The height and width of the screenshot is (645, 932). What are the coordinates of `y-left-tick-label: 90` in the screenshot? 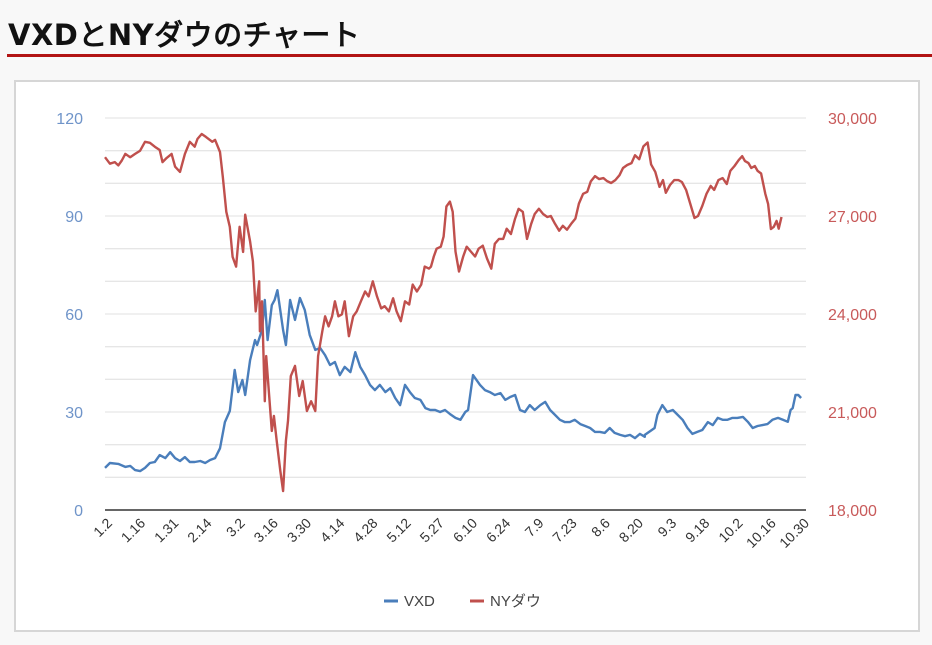 It's located at (74, 217).